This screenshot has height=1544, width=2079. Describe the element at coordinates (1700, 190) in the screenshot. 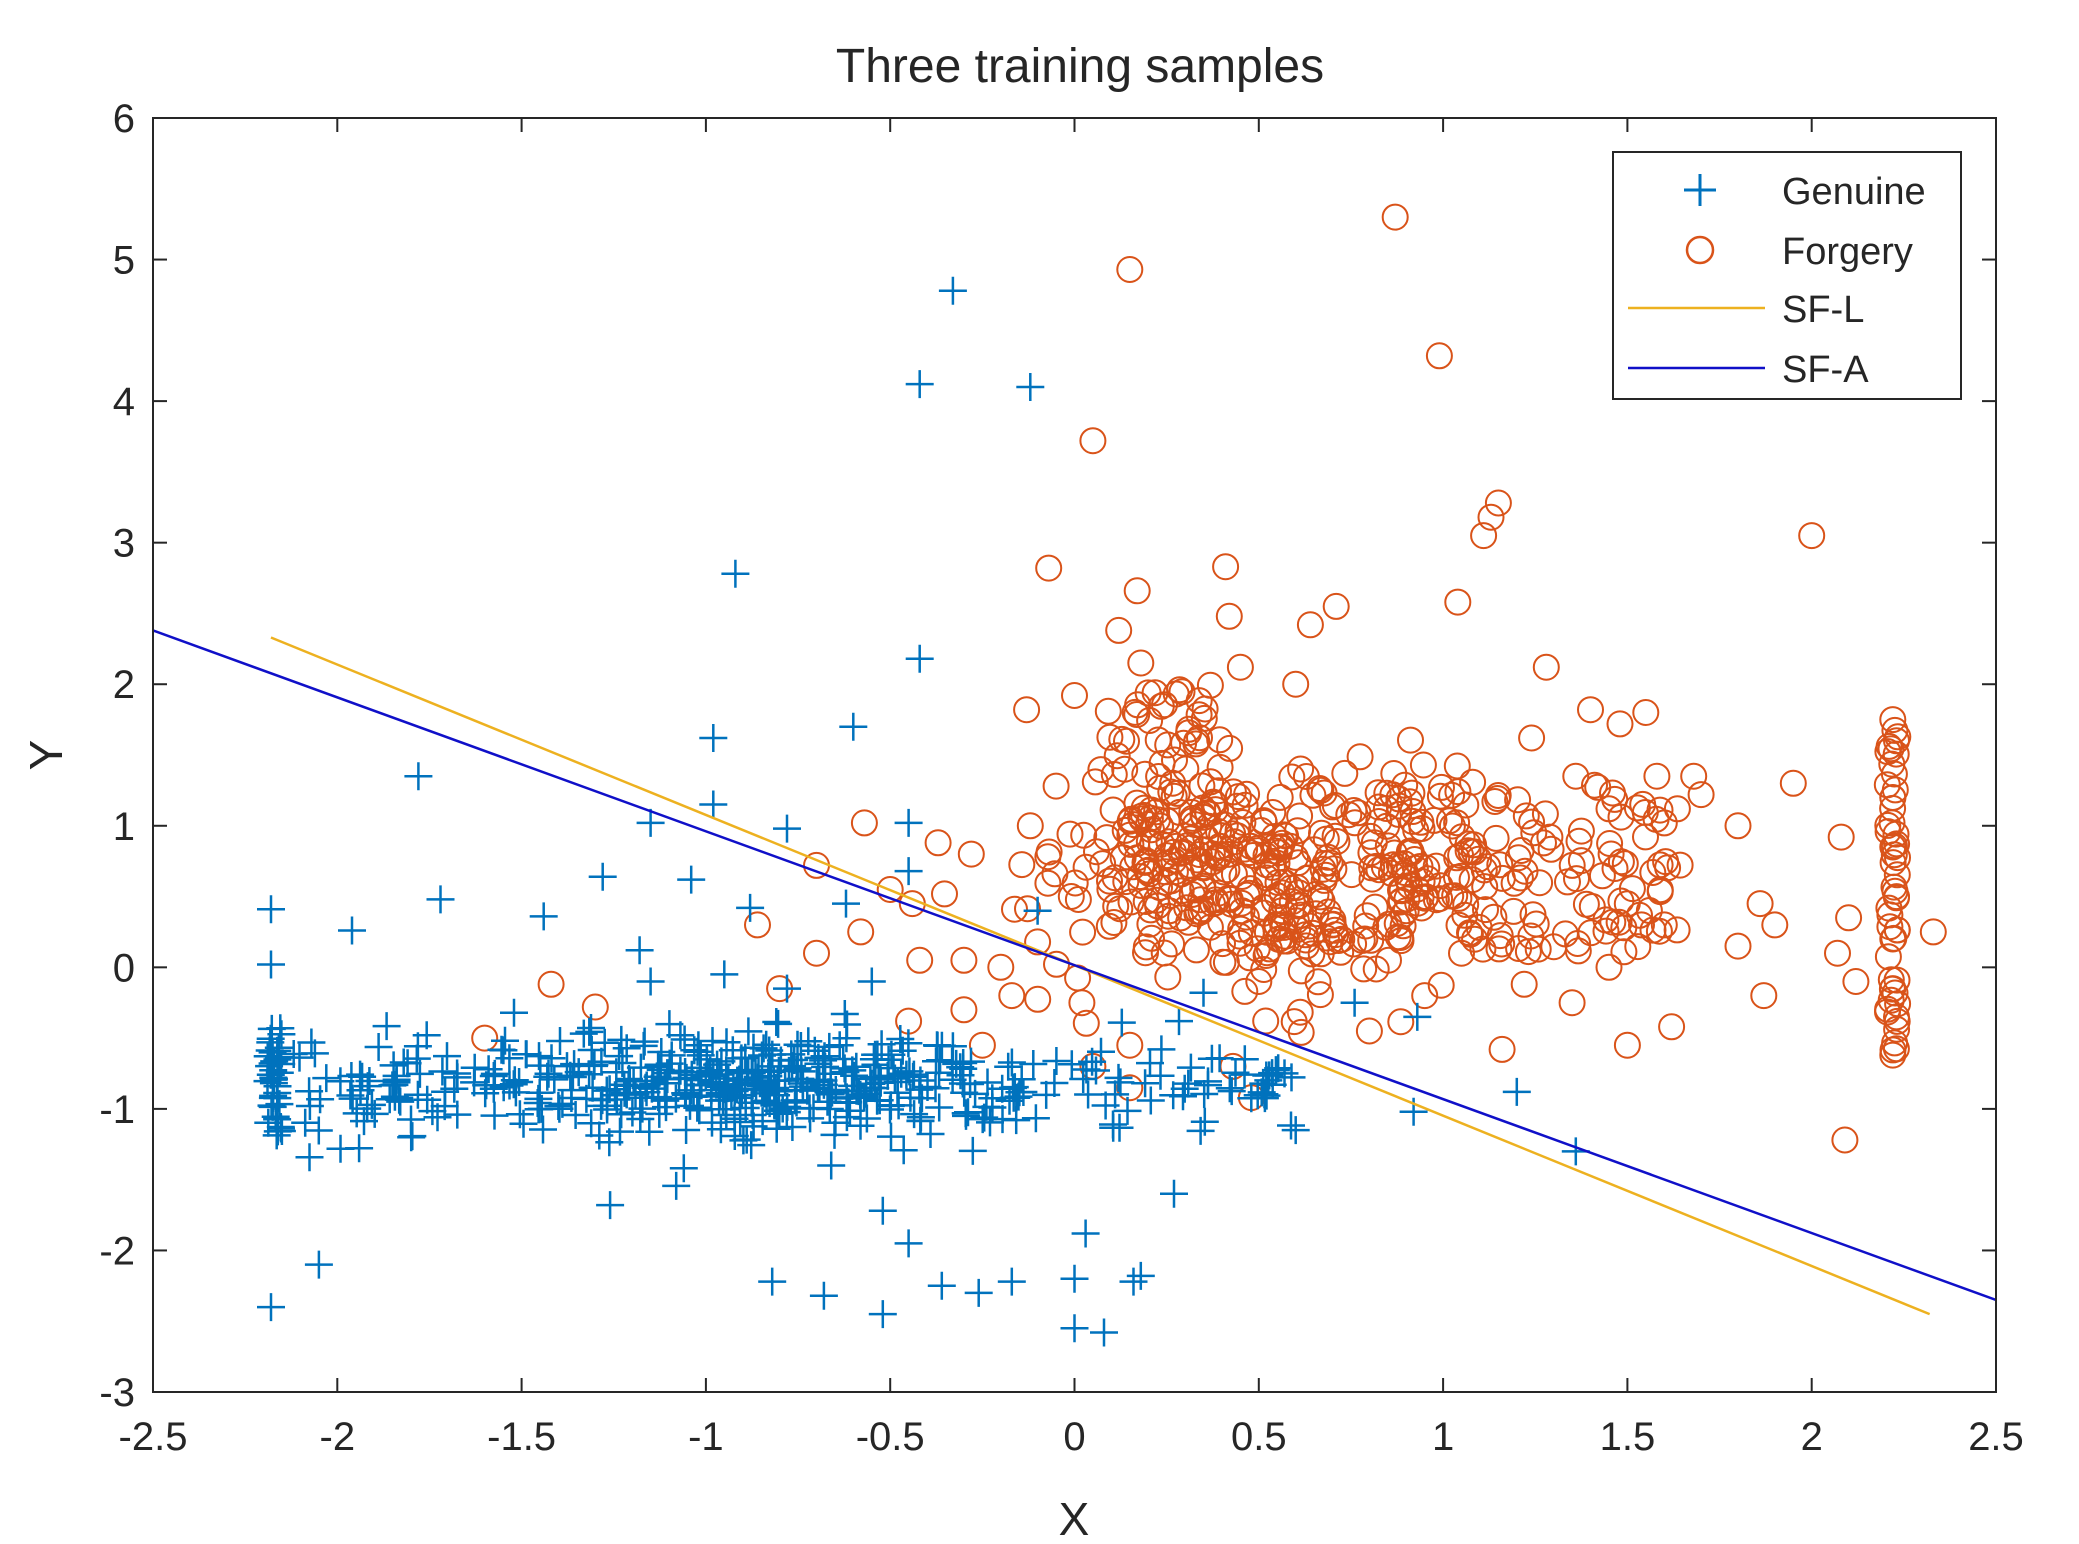

I see `legend-genuine-marker` at that location.